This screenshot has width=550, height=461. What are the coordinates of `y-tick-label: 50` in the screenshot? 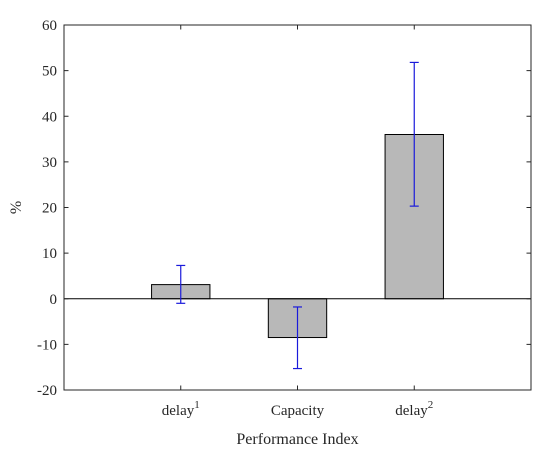 It's located at (49, 72).